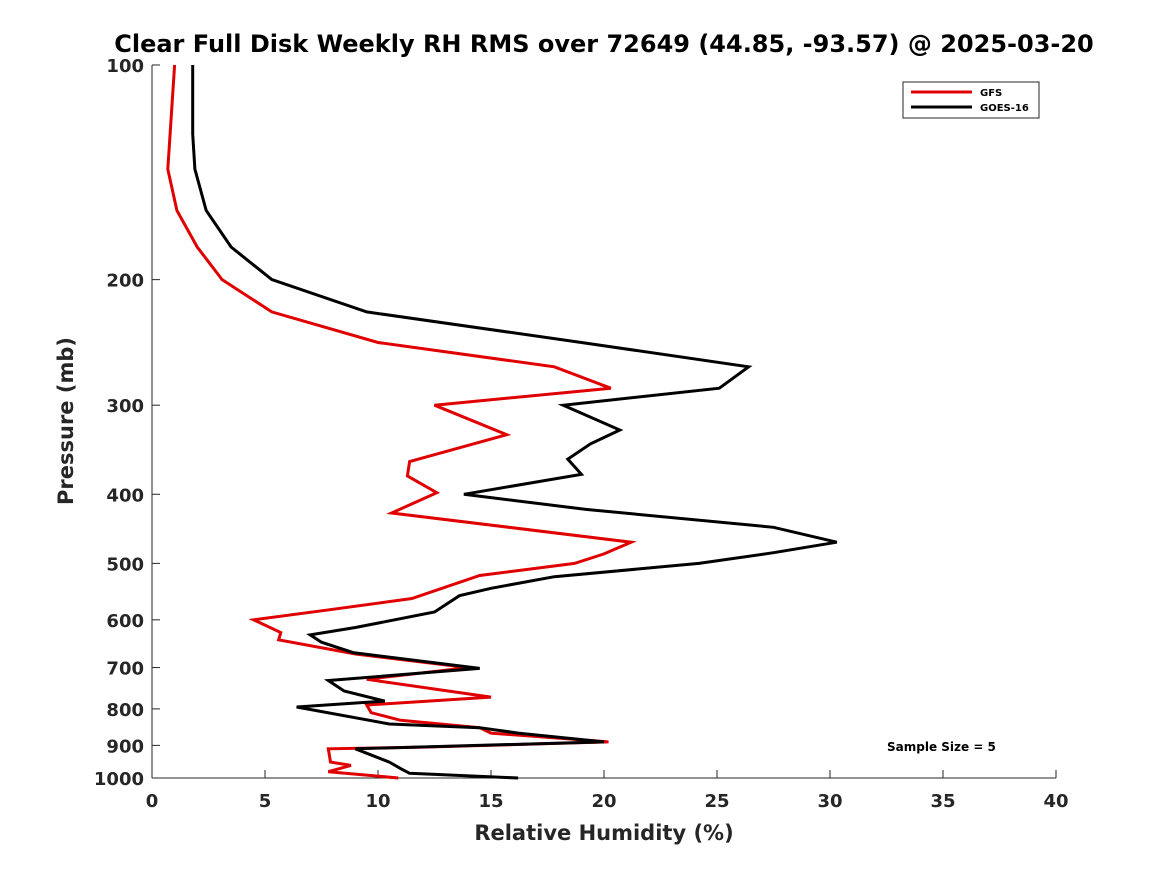  I want to click on y-tick-label: 200, so click(125, 281).